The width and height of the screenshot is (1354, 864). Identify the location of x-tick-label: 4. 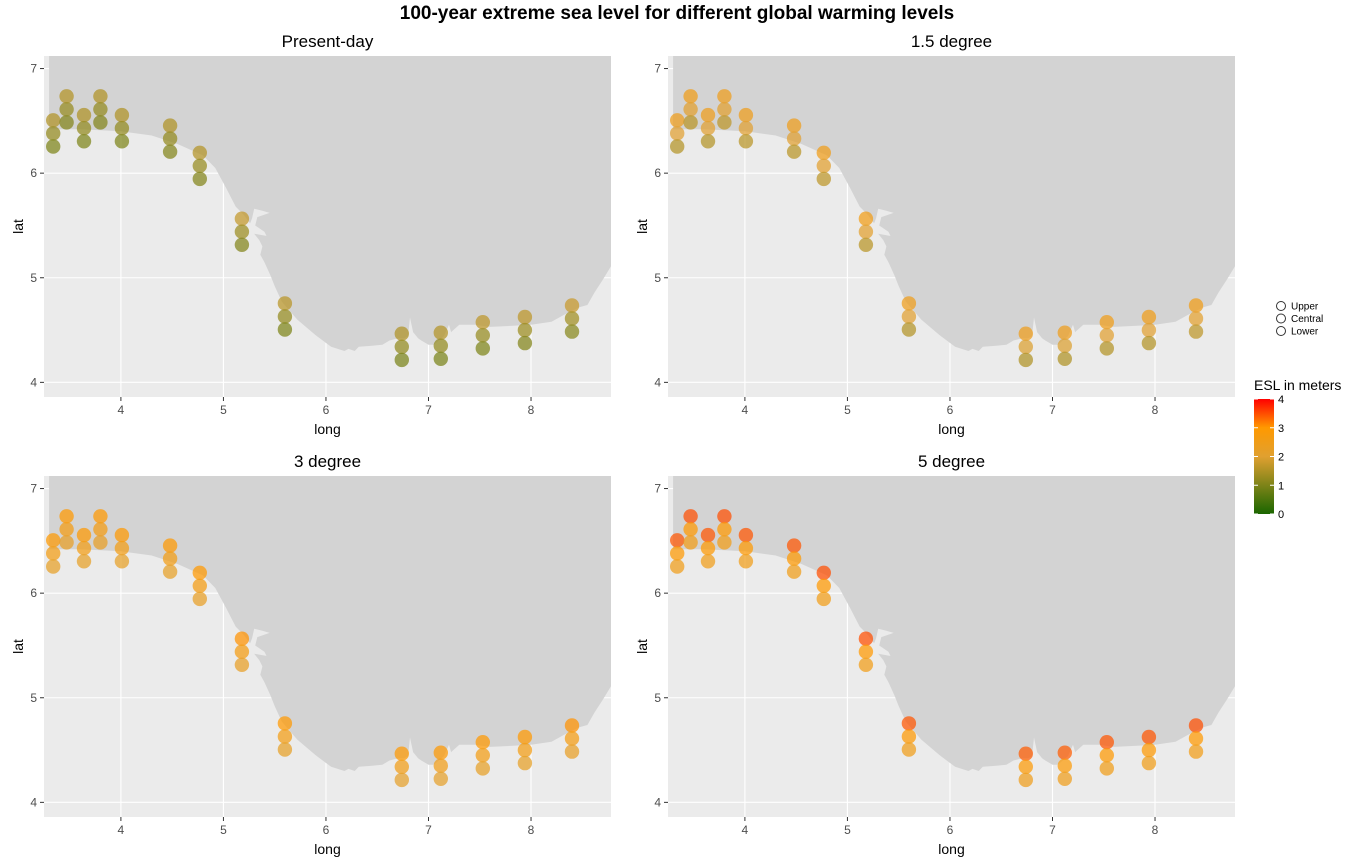
(121, 830).